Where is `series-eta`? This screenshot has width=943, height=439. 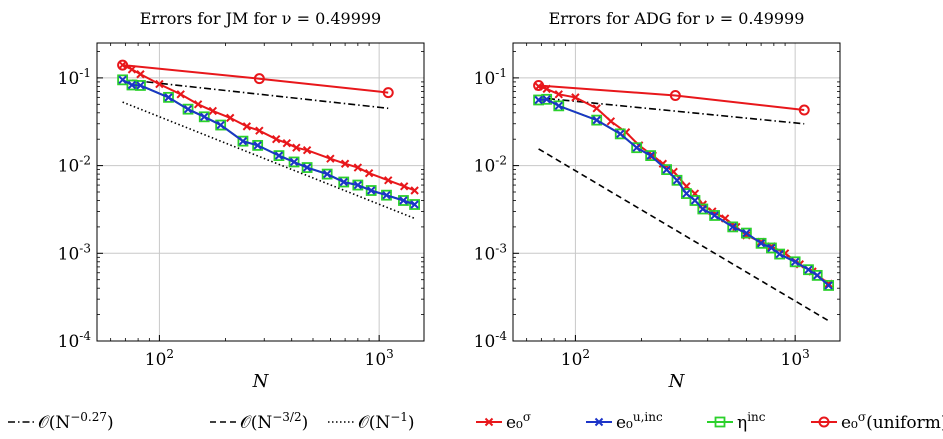
series-eta is located at coordinates (684, 192).